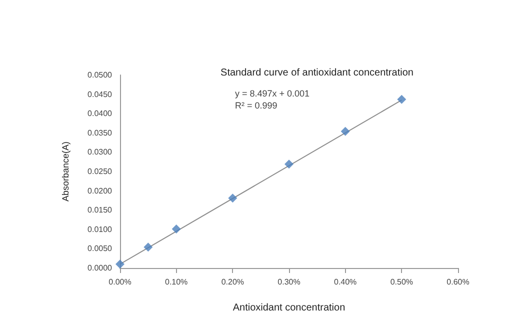 Image resolution: width=506 pixels, height=334 pixels. I want to click on y-tick-label: 0.0250, so click(100, 171).